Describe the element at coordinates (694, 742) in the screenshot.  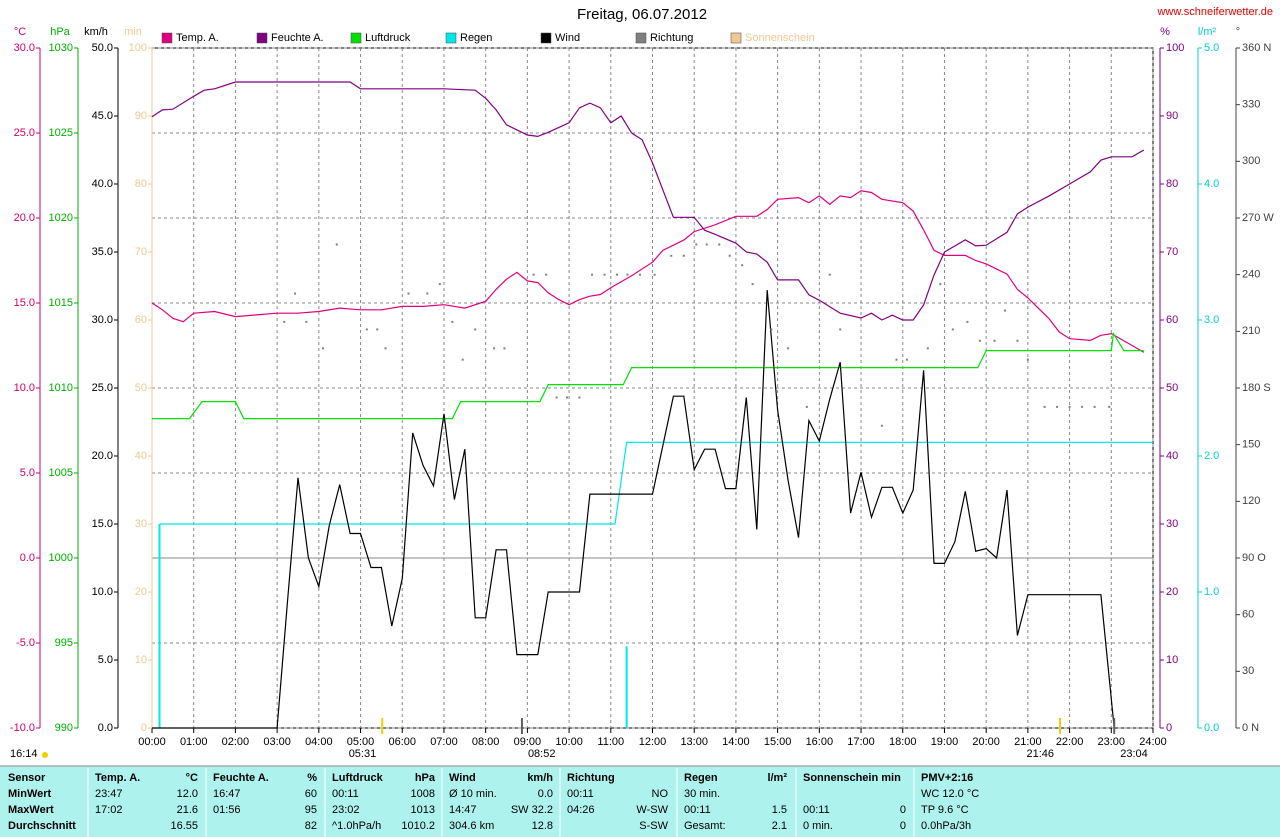
I see `x-tick-label: 13:00` at that location.